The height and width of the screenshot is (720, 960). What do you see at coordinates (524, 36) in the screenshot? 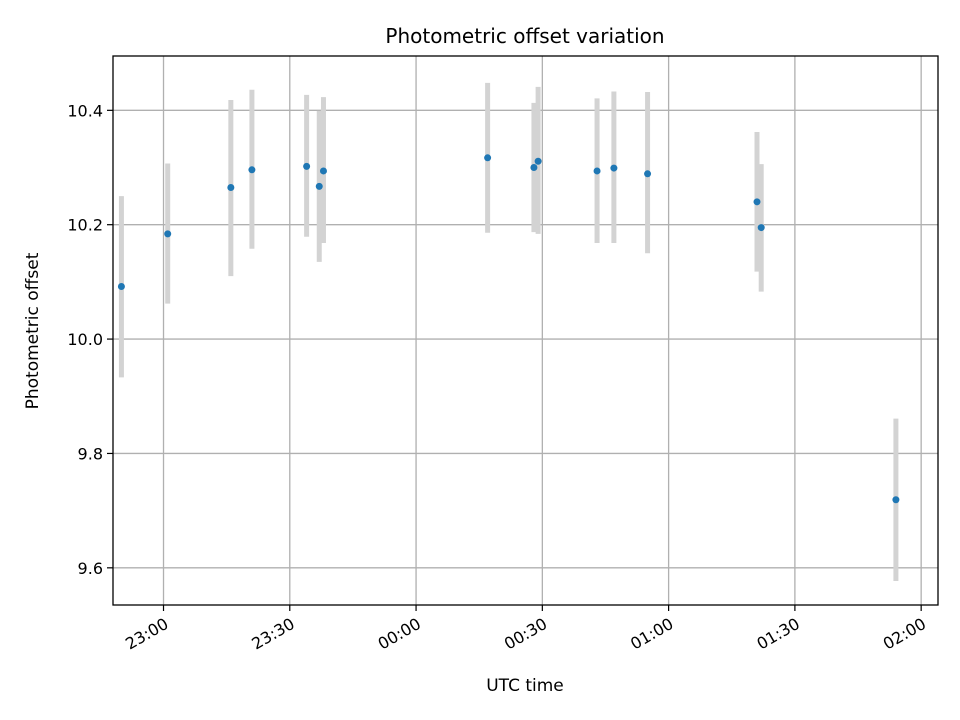
I see `chart-title: Photometric offset variation` at bounding box center [524, 36].